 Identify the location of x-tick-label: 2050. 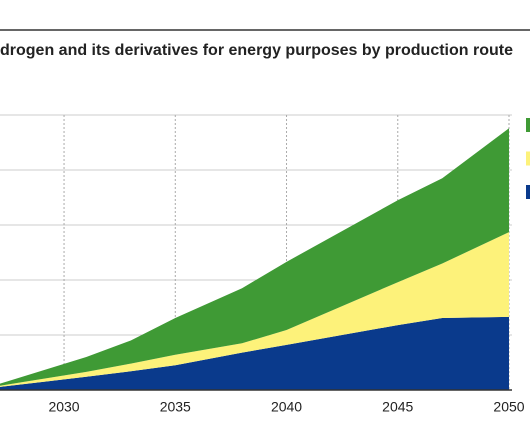
(508, 407).